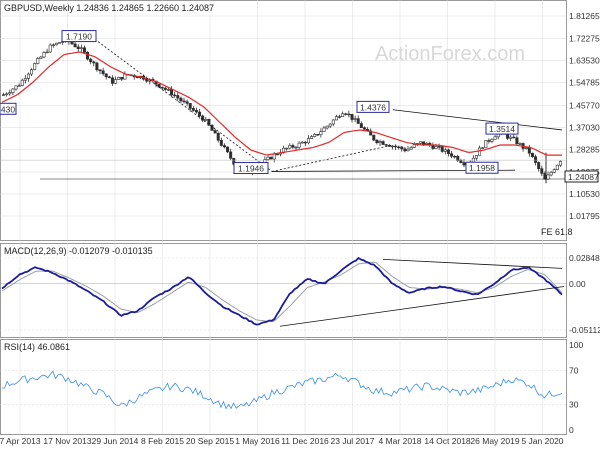 The image size is (600, 450). What do you see at coordinates (422, 306) in the screenshot?
I see `macd-lower-trendline` at bounding box center [422, 306].